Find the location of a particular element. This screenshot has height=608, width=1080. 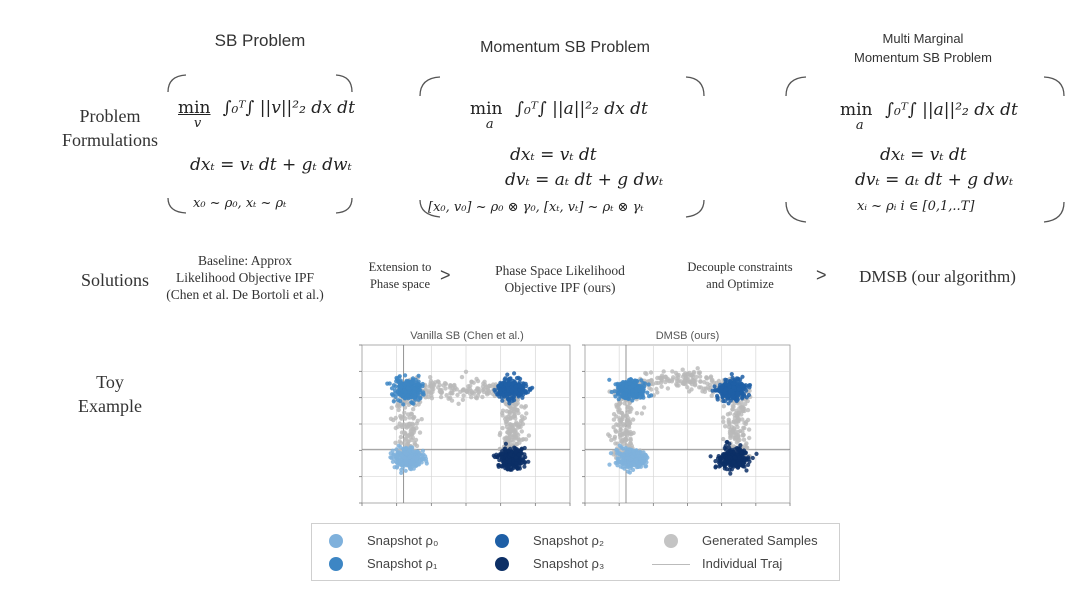

sb-objective-body: ∫₀ᵀ∫ ||v||²₂ dx dt is located at coordinates (288, 108).